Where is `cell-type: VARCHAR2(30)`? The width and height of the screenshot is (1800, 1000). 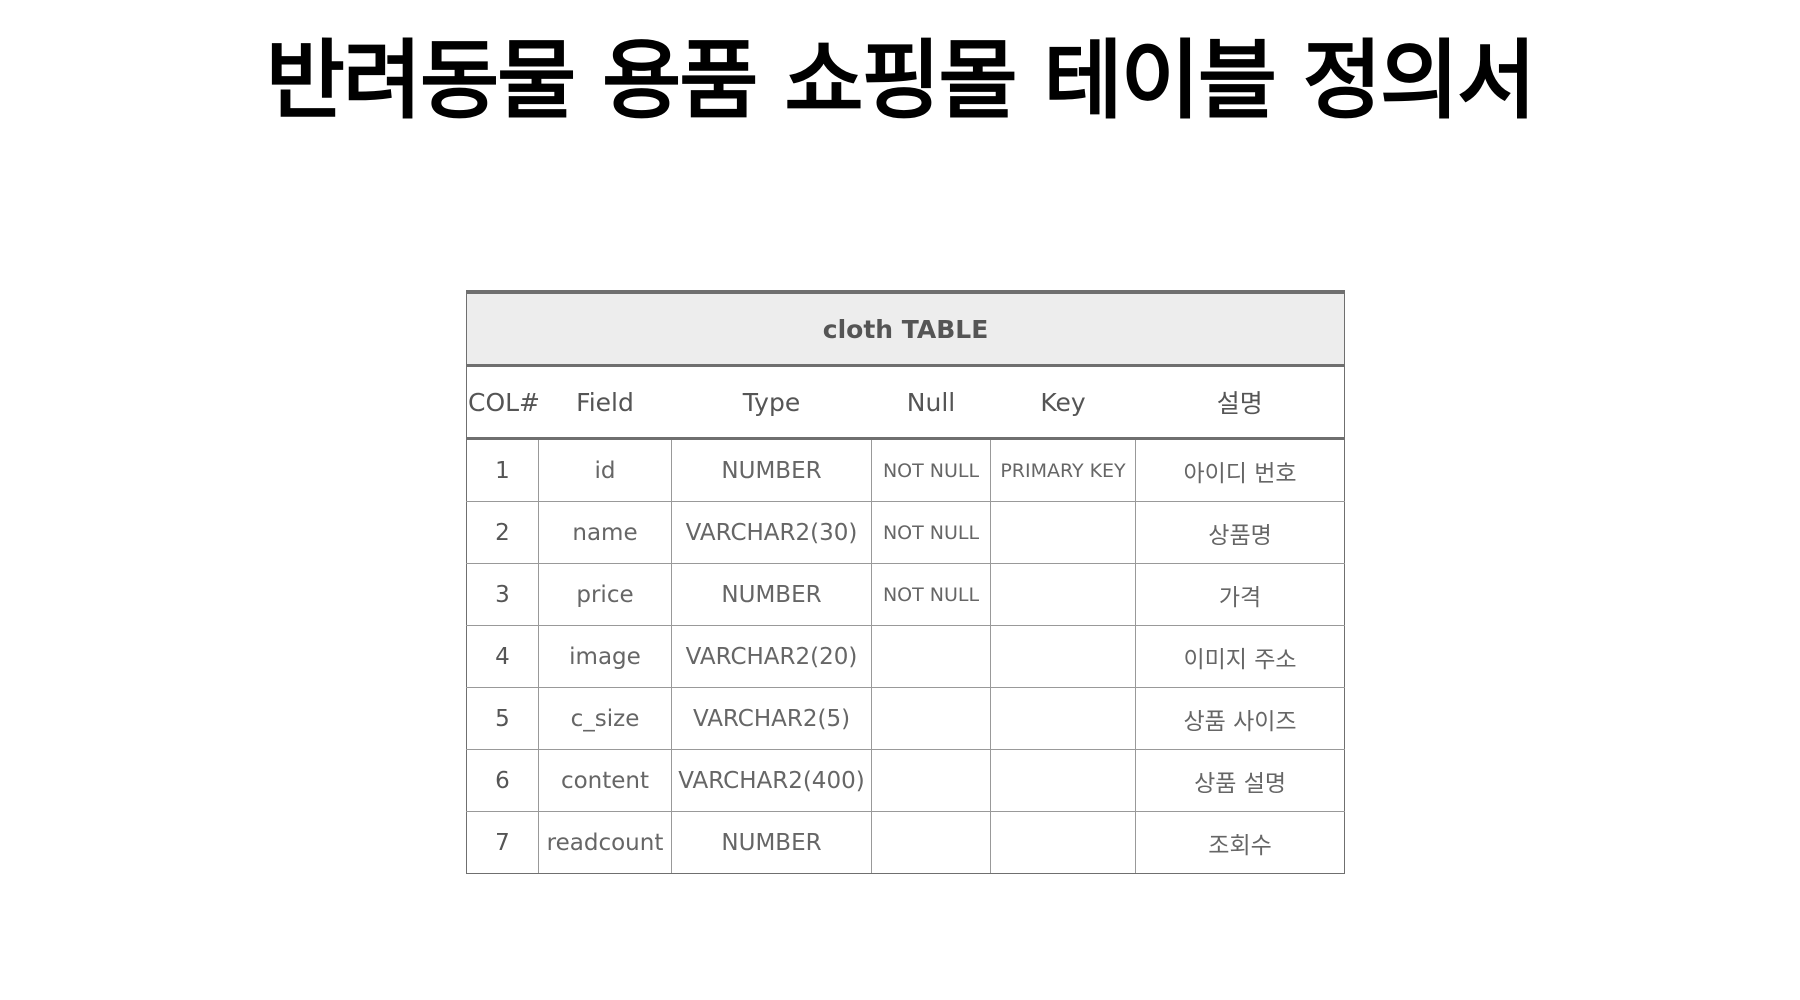
cell-type: VARCHAR2(30) is located at coordinates (771, 532).